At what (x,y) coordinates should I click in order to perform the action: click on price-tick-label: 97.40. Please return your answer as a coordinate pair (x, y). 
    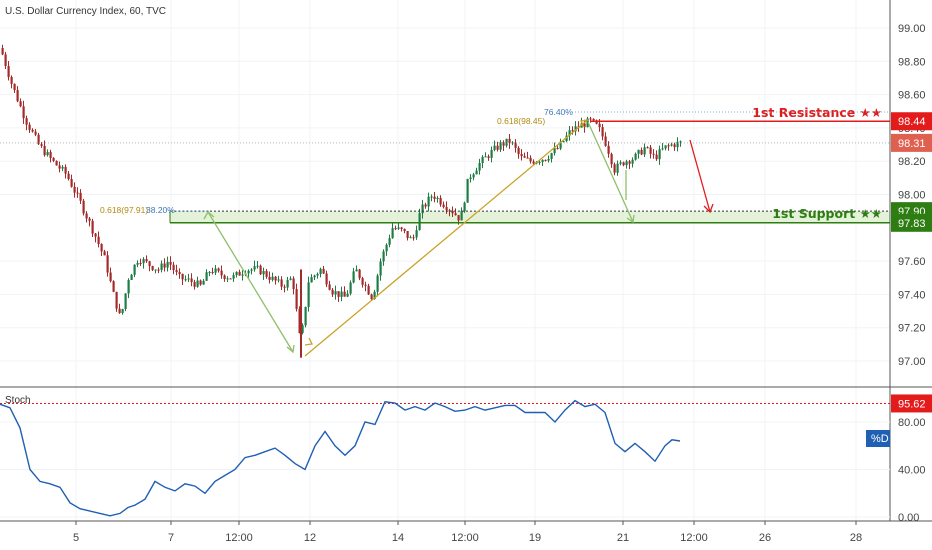
    Looking at the image, I should click on (912, 295).